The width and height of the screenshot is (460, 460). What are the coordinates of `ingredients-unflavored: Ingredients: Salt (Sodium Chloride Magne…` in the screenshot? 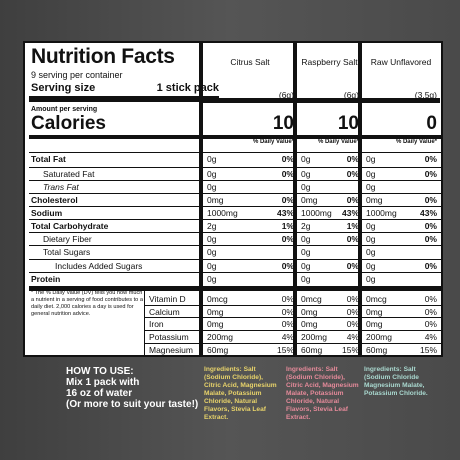 It's located at (396, 381).